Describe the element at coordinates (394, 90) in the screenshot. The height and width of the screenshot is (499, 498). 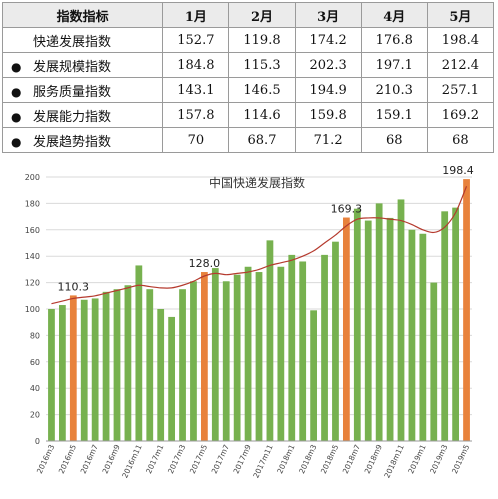
I see `table-cell: 210.3` at that location.